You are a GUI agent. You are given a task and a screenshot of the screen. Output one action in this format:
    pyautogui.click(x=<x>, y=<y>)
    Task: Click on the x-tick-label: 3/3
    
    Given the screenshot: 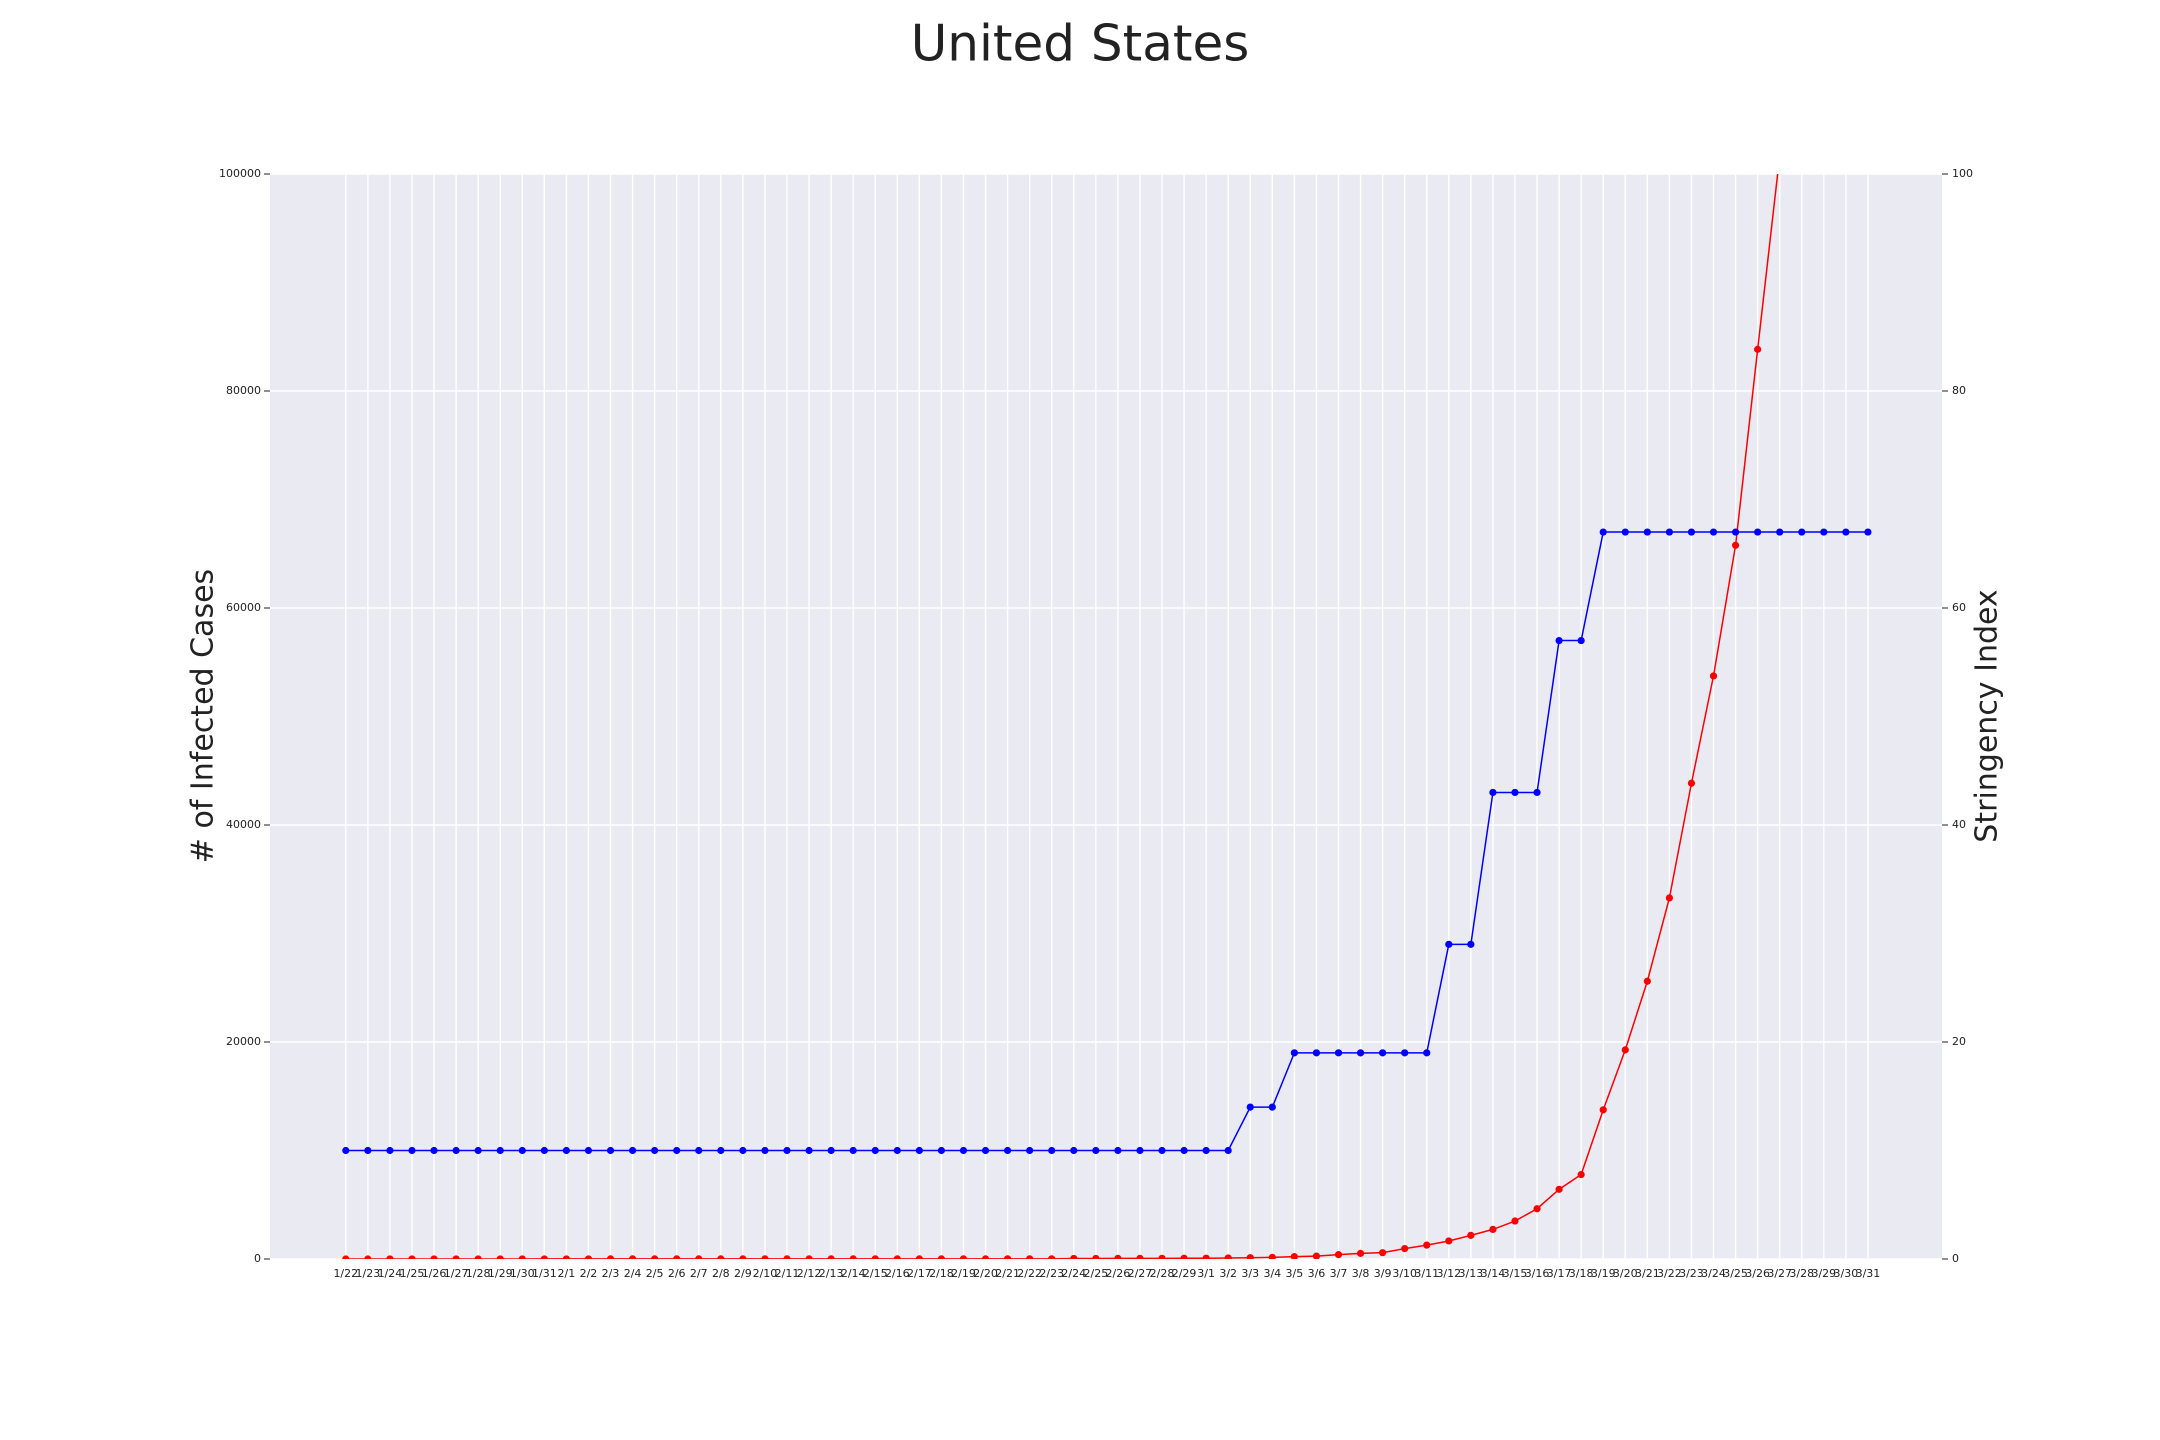 What is the action you would take?
    pyautogui.click(x=1250, y=1273)
    